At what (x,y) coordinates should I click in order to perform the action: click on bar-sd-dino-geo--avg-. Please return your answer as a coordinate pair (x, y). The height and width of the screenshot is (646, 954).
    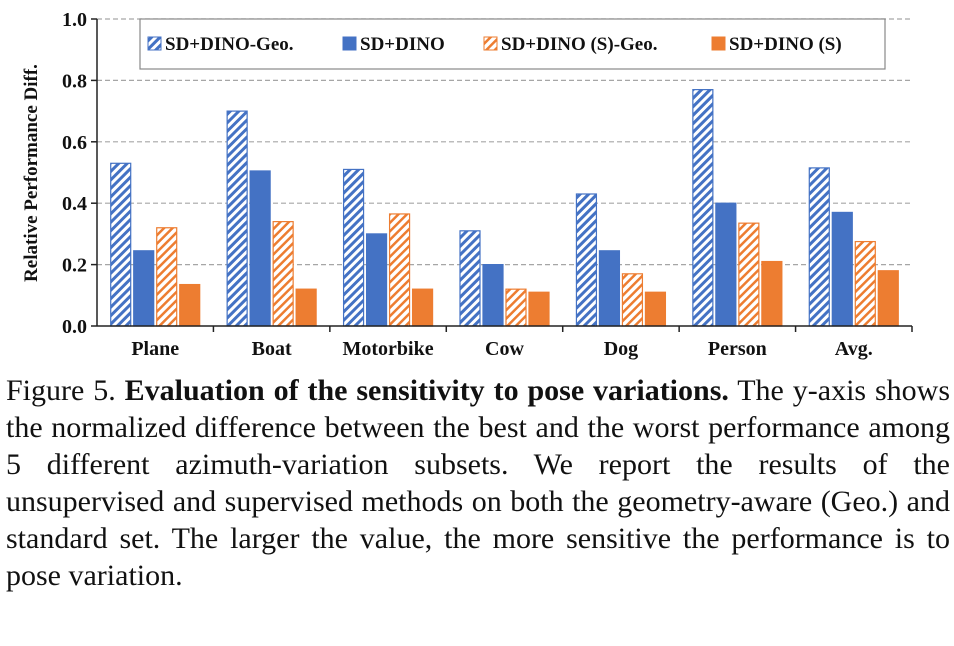
    Looking at the image, I should click on (819, 247).